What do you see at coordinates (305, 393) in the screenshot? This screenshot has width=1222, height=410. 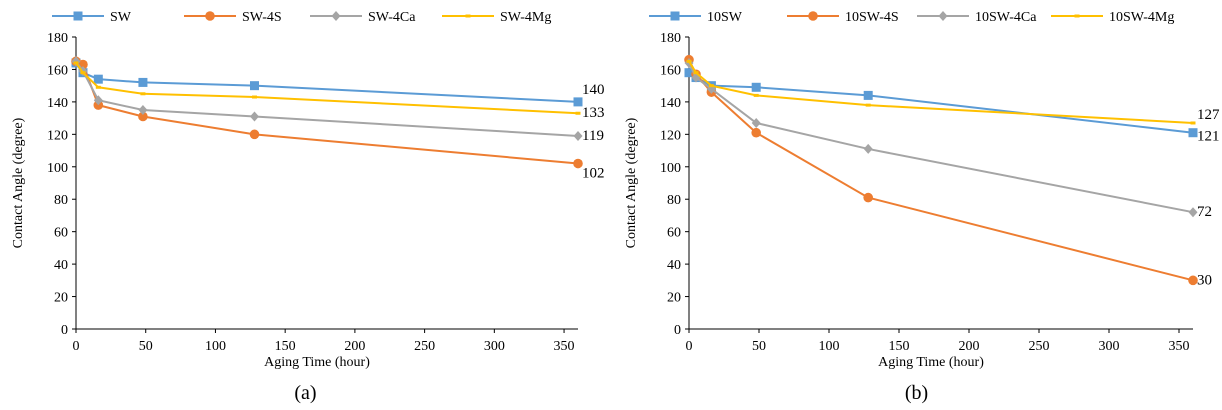 I see `panel-label-a: (a)` at bounding box center [305, 393].